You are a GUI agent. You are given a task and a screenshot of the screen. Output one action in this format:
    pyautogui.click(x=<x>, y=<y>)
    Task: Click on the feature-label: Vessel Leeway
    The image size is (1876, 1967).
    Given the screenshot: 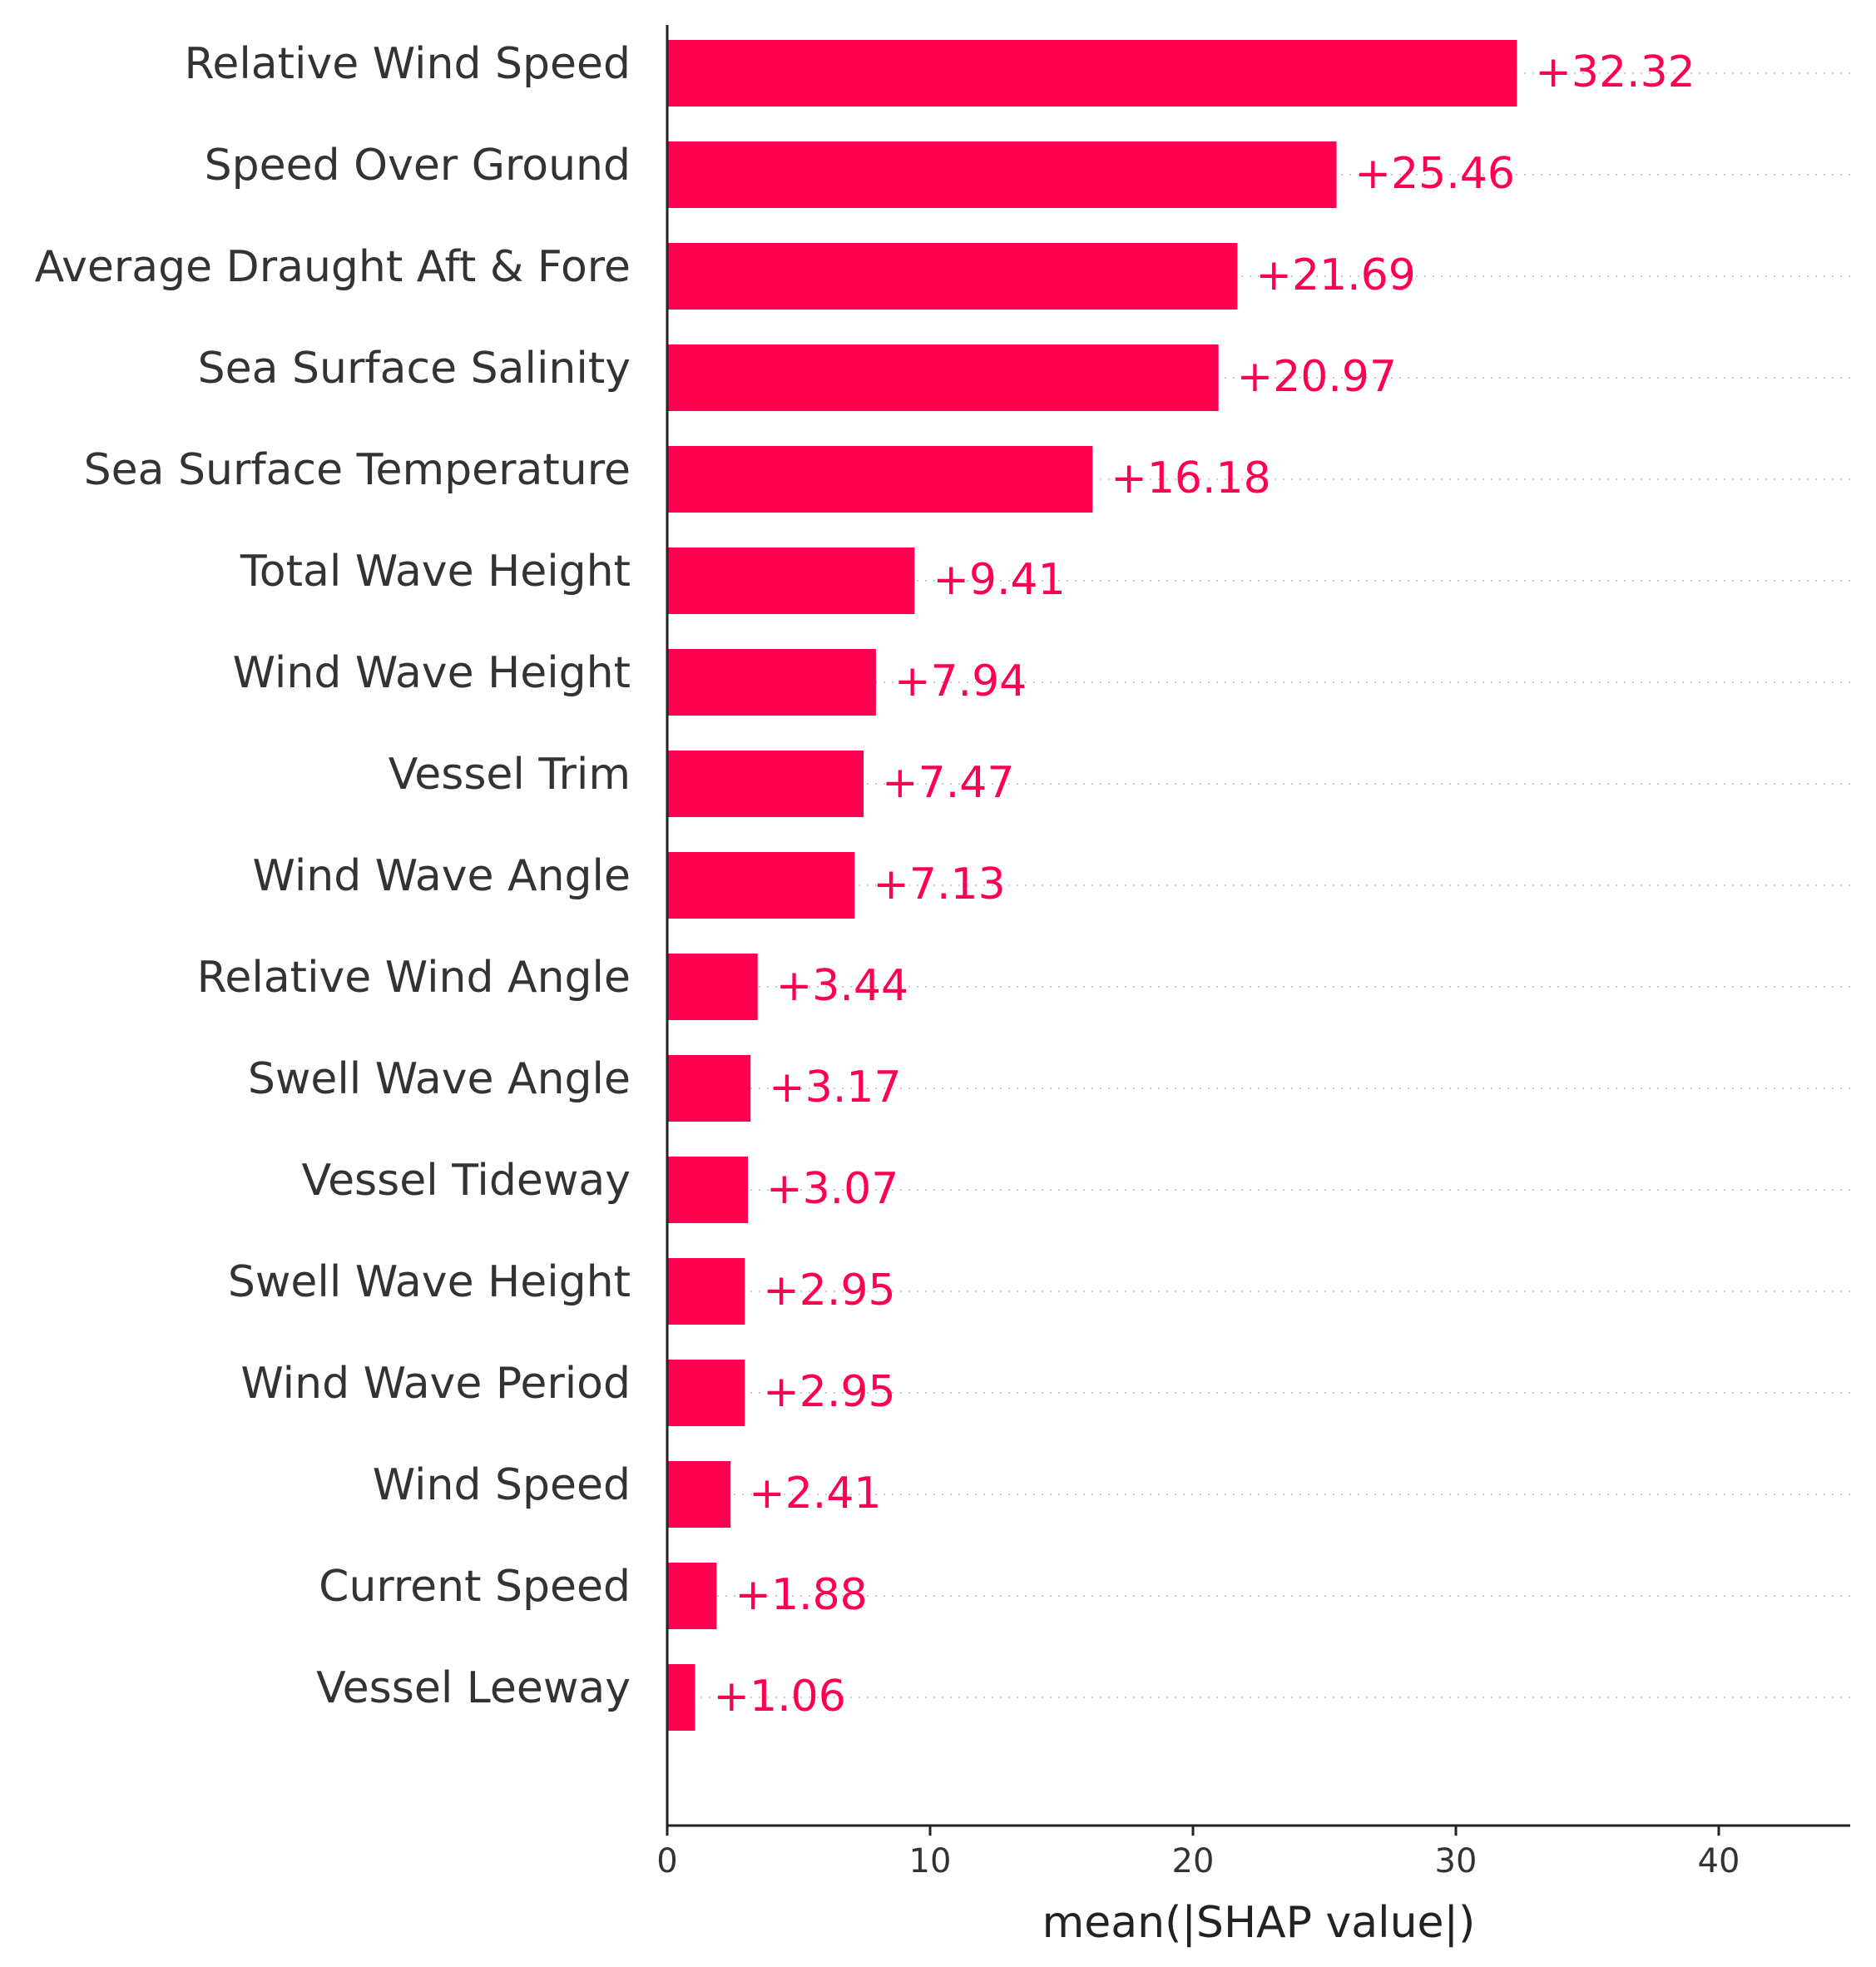 What is the action you would take?
    pyautogui.click(x=474, y=1688)
    